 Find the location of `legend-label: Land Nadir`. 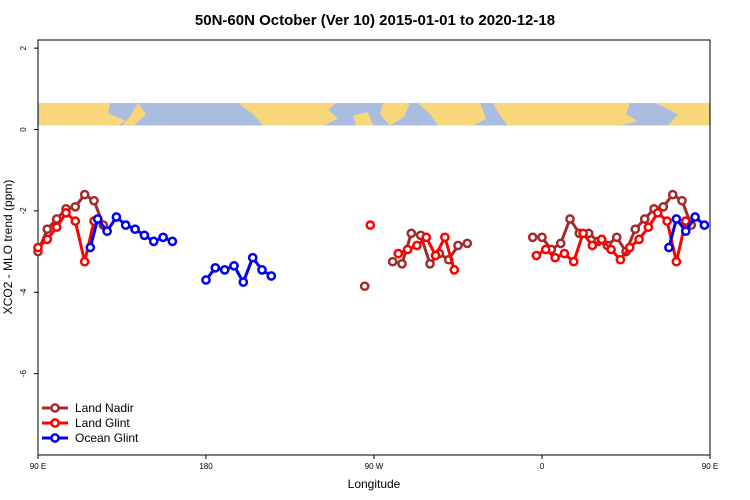

legend-label: Land Nadir is located at coordinates (104, 408).